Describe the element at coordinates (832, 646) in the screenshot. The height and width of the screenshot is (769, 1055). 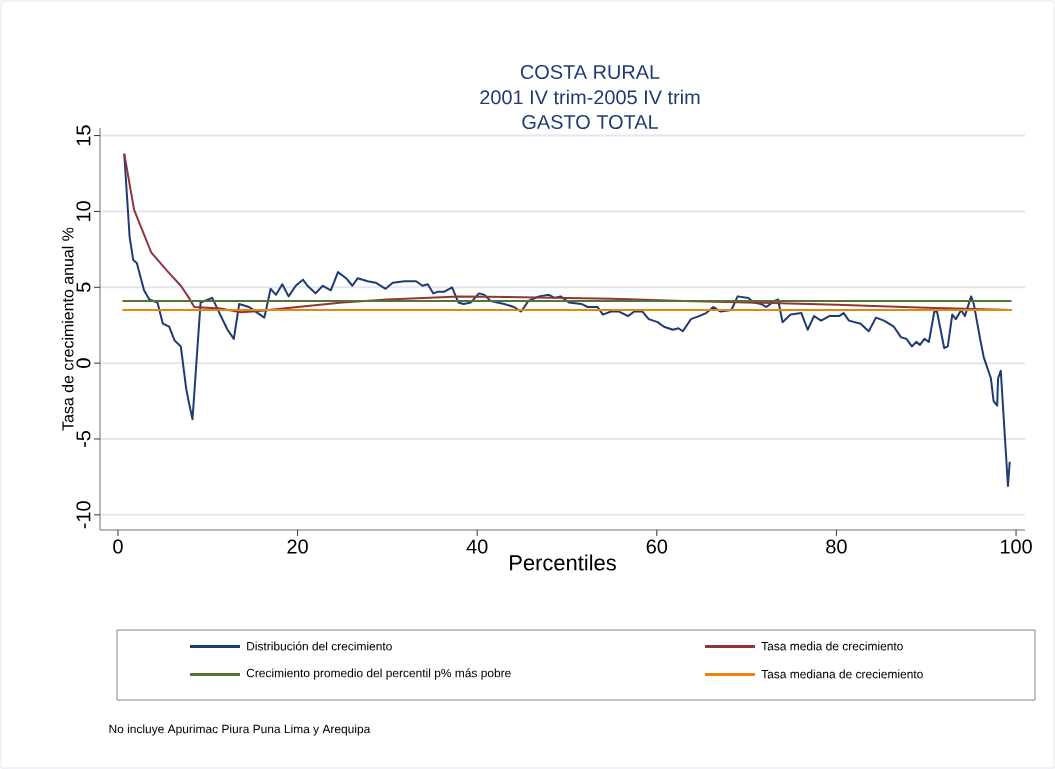
I see `legend-label: Tasa media de crecimiento` at that location.